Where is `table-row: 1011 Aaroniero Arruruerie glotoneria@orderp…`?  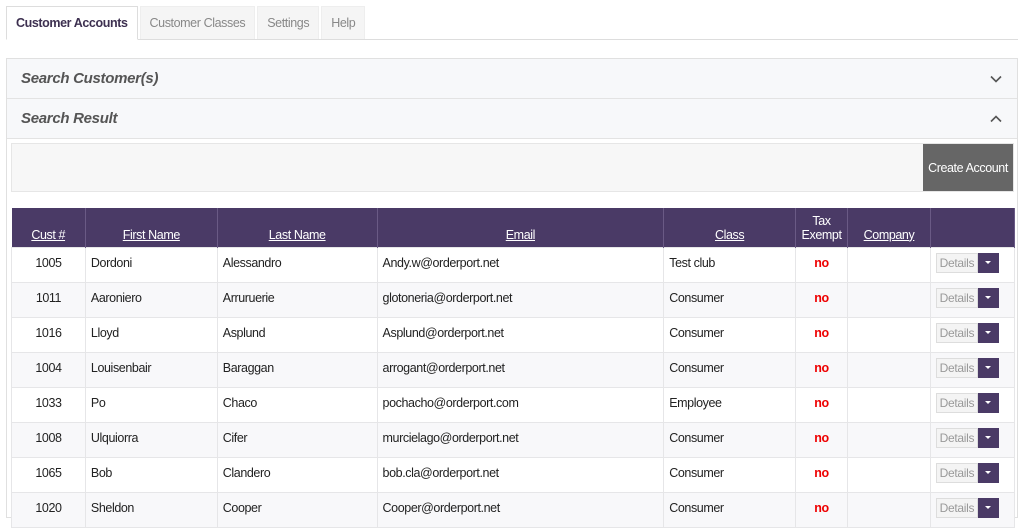 table-row: 1011 Aaroniero Arruruerie glotoneria@orderp… is located at coordinates (513, 299).